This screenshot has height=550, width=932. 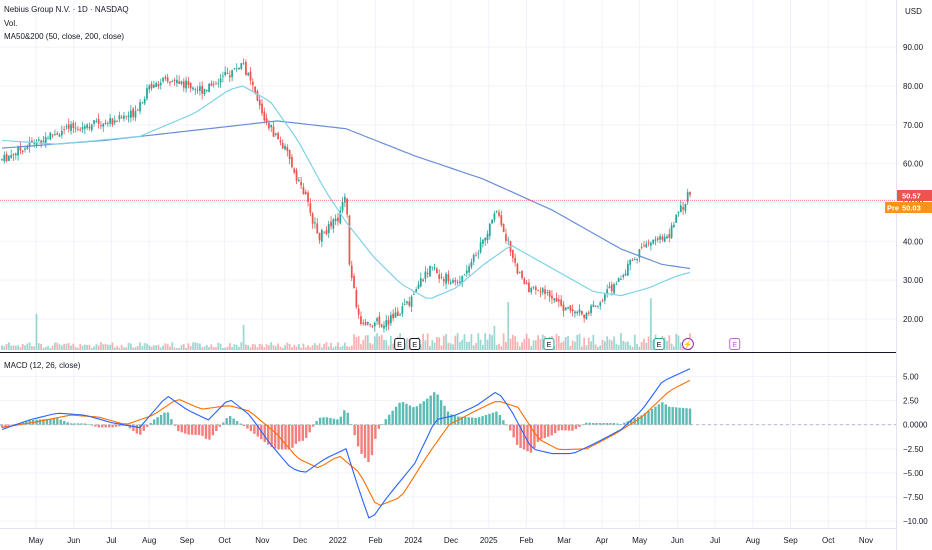 What do you see at coordinates (64, 36) in the screenshot?
I see `legend-ma: MA50&200 (50, close, 200, close)` at bounding box center [64, 36].